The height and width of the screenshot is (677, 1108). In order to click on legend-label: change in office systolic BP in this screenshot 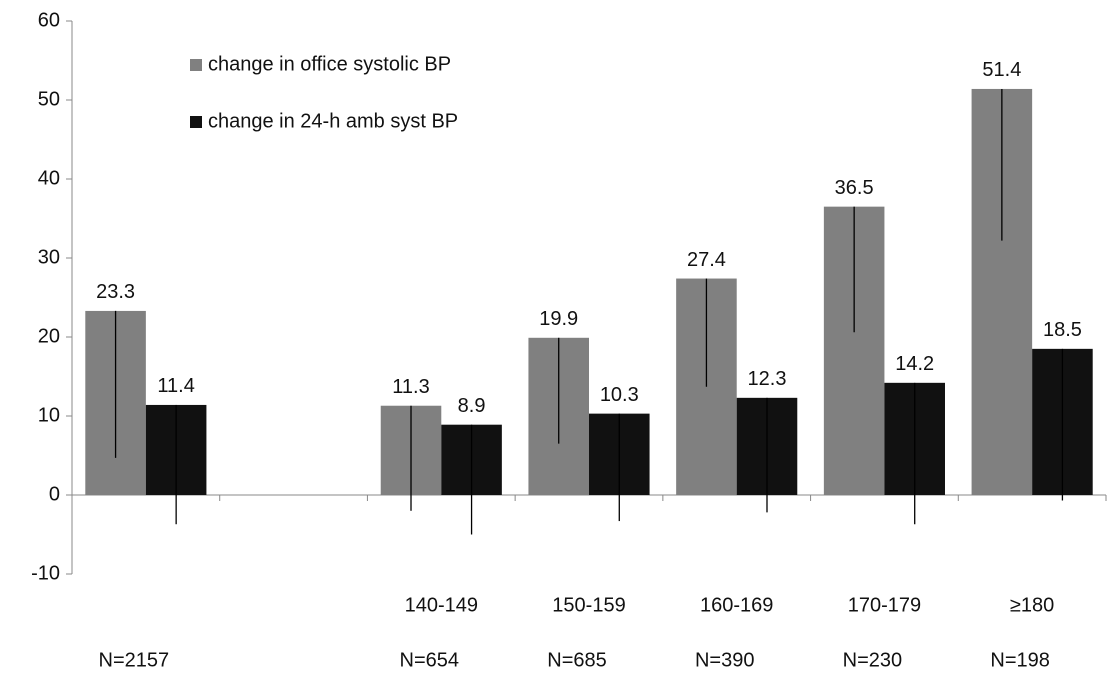, I will do `click(329, 64)`.